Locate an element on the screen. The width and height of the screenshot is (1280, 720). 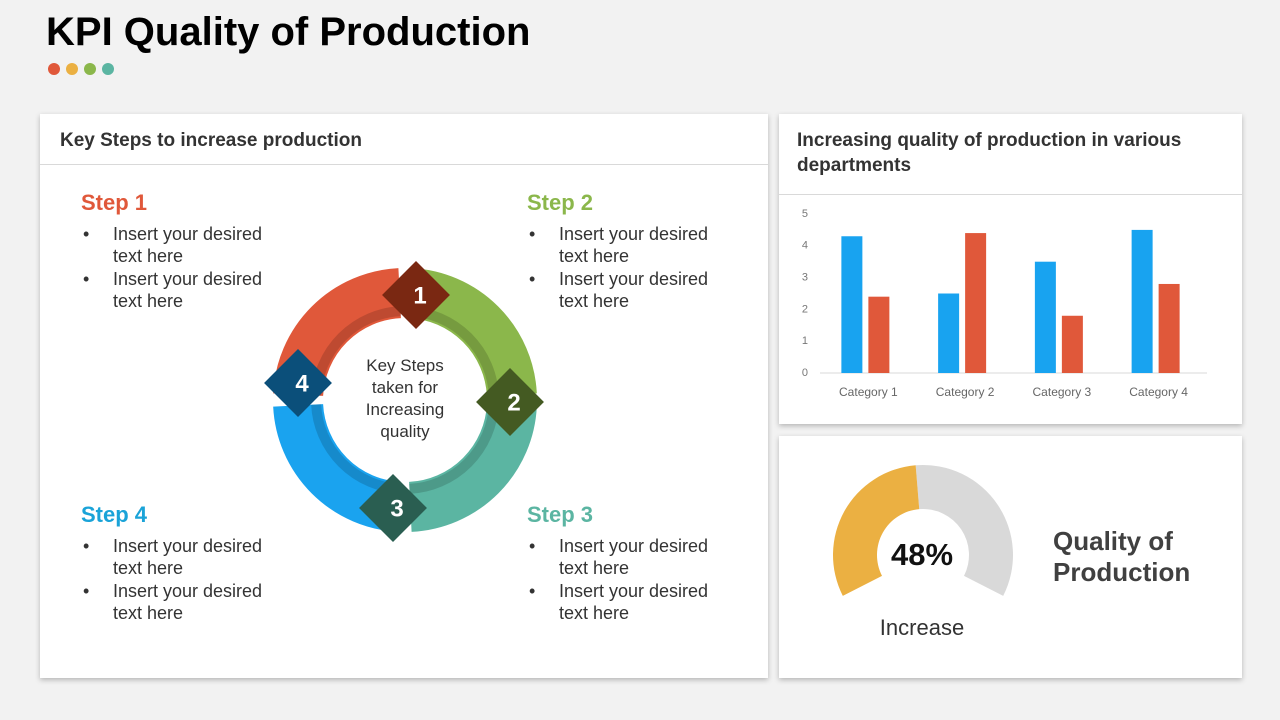
gauge-track is located at coordinates (964, 530).